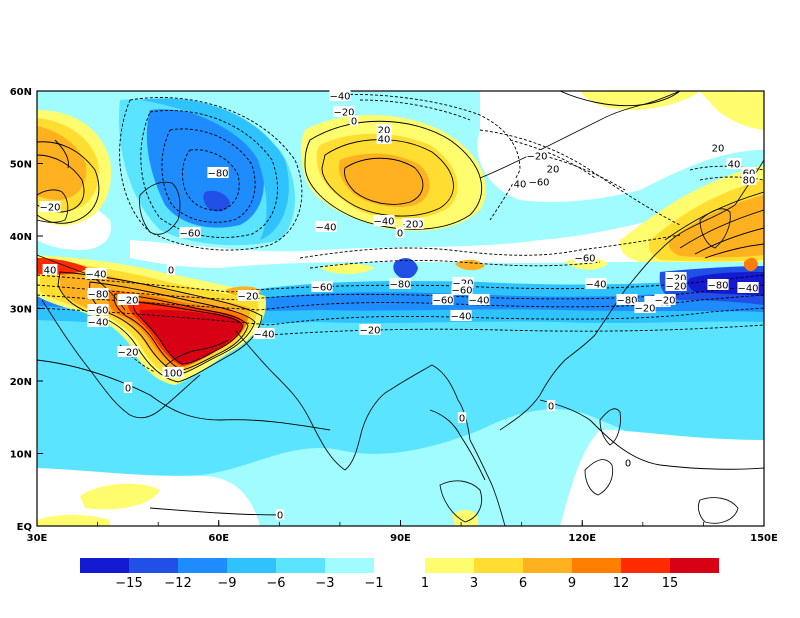 This screenshot has width=800, height=618. Describe the element at coordinates (670, 583) in the screenshot. I see `colorbar-pos-label: 15` at that location.